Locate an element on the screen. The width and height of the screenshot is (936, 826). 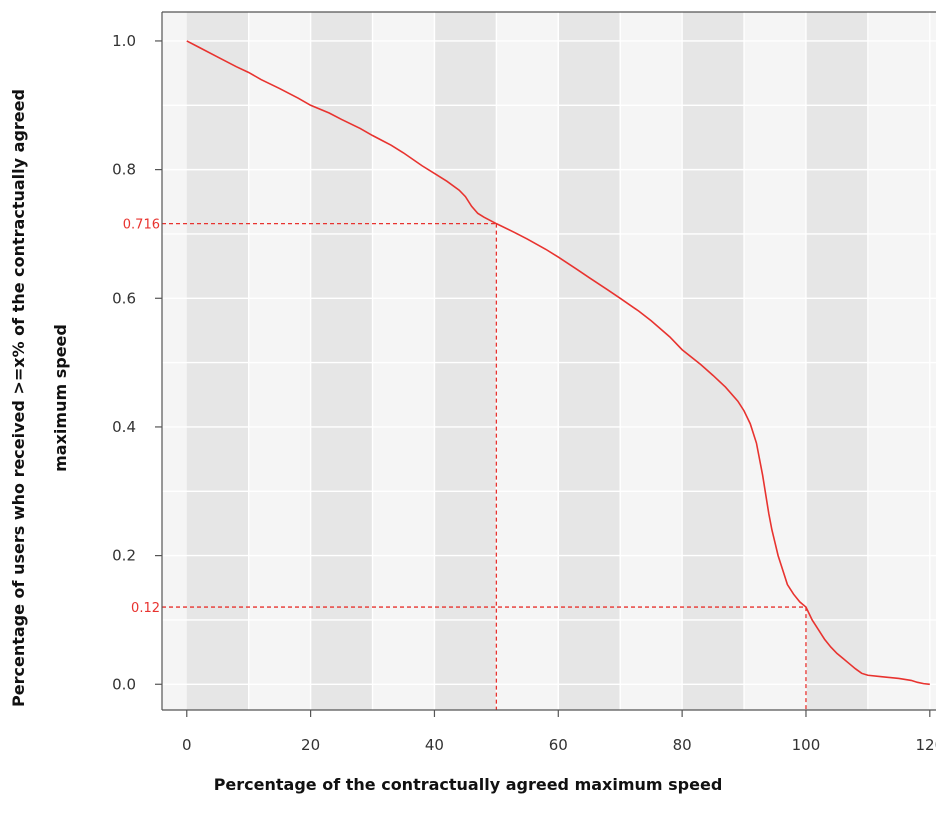
reference-labels: 0.716 0.12 is located at coordinates (141, 417).